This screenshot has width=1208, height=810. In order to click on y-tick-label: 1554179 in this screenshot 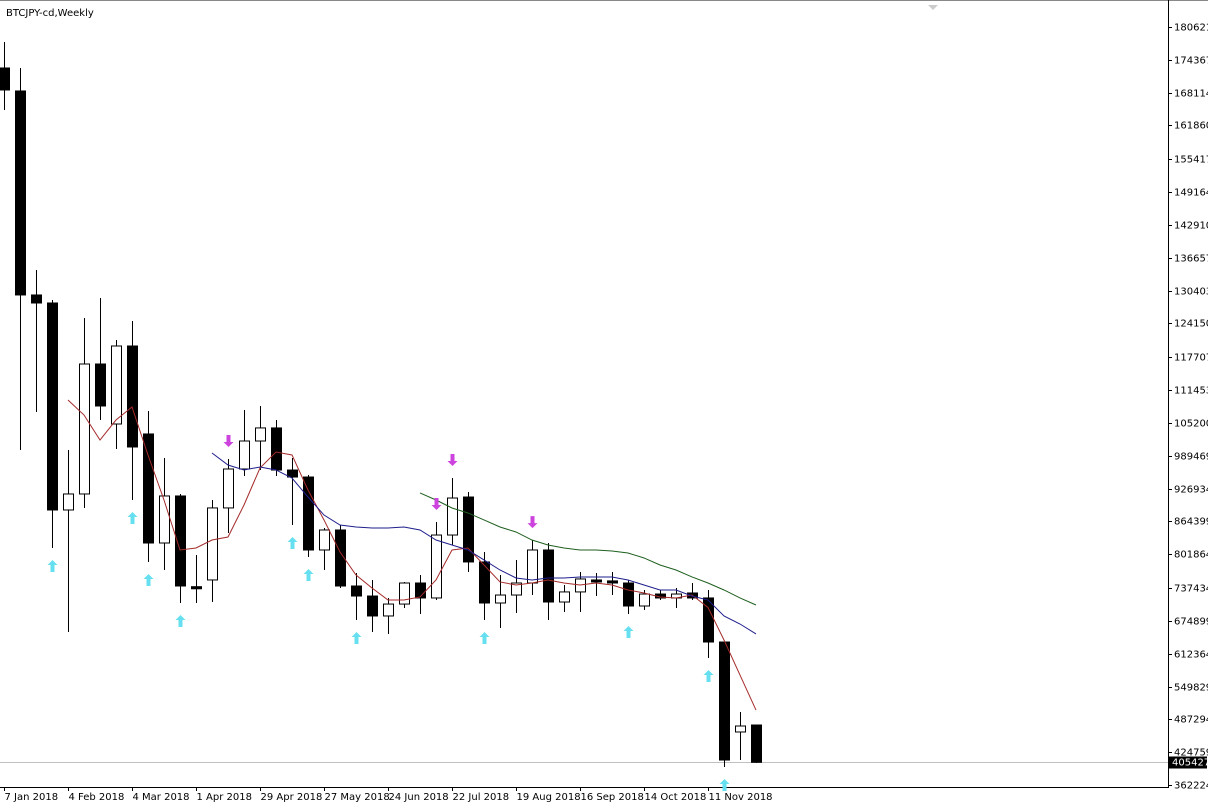, I will do `click(1191, 160)`.